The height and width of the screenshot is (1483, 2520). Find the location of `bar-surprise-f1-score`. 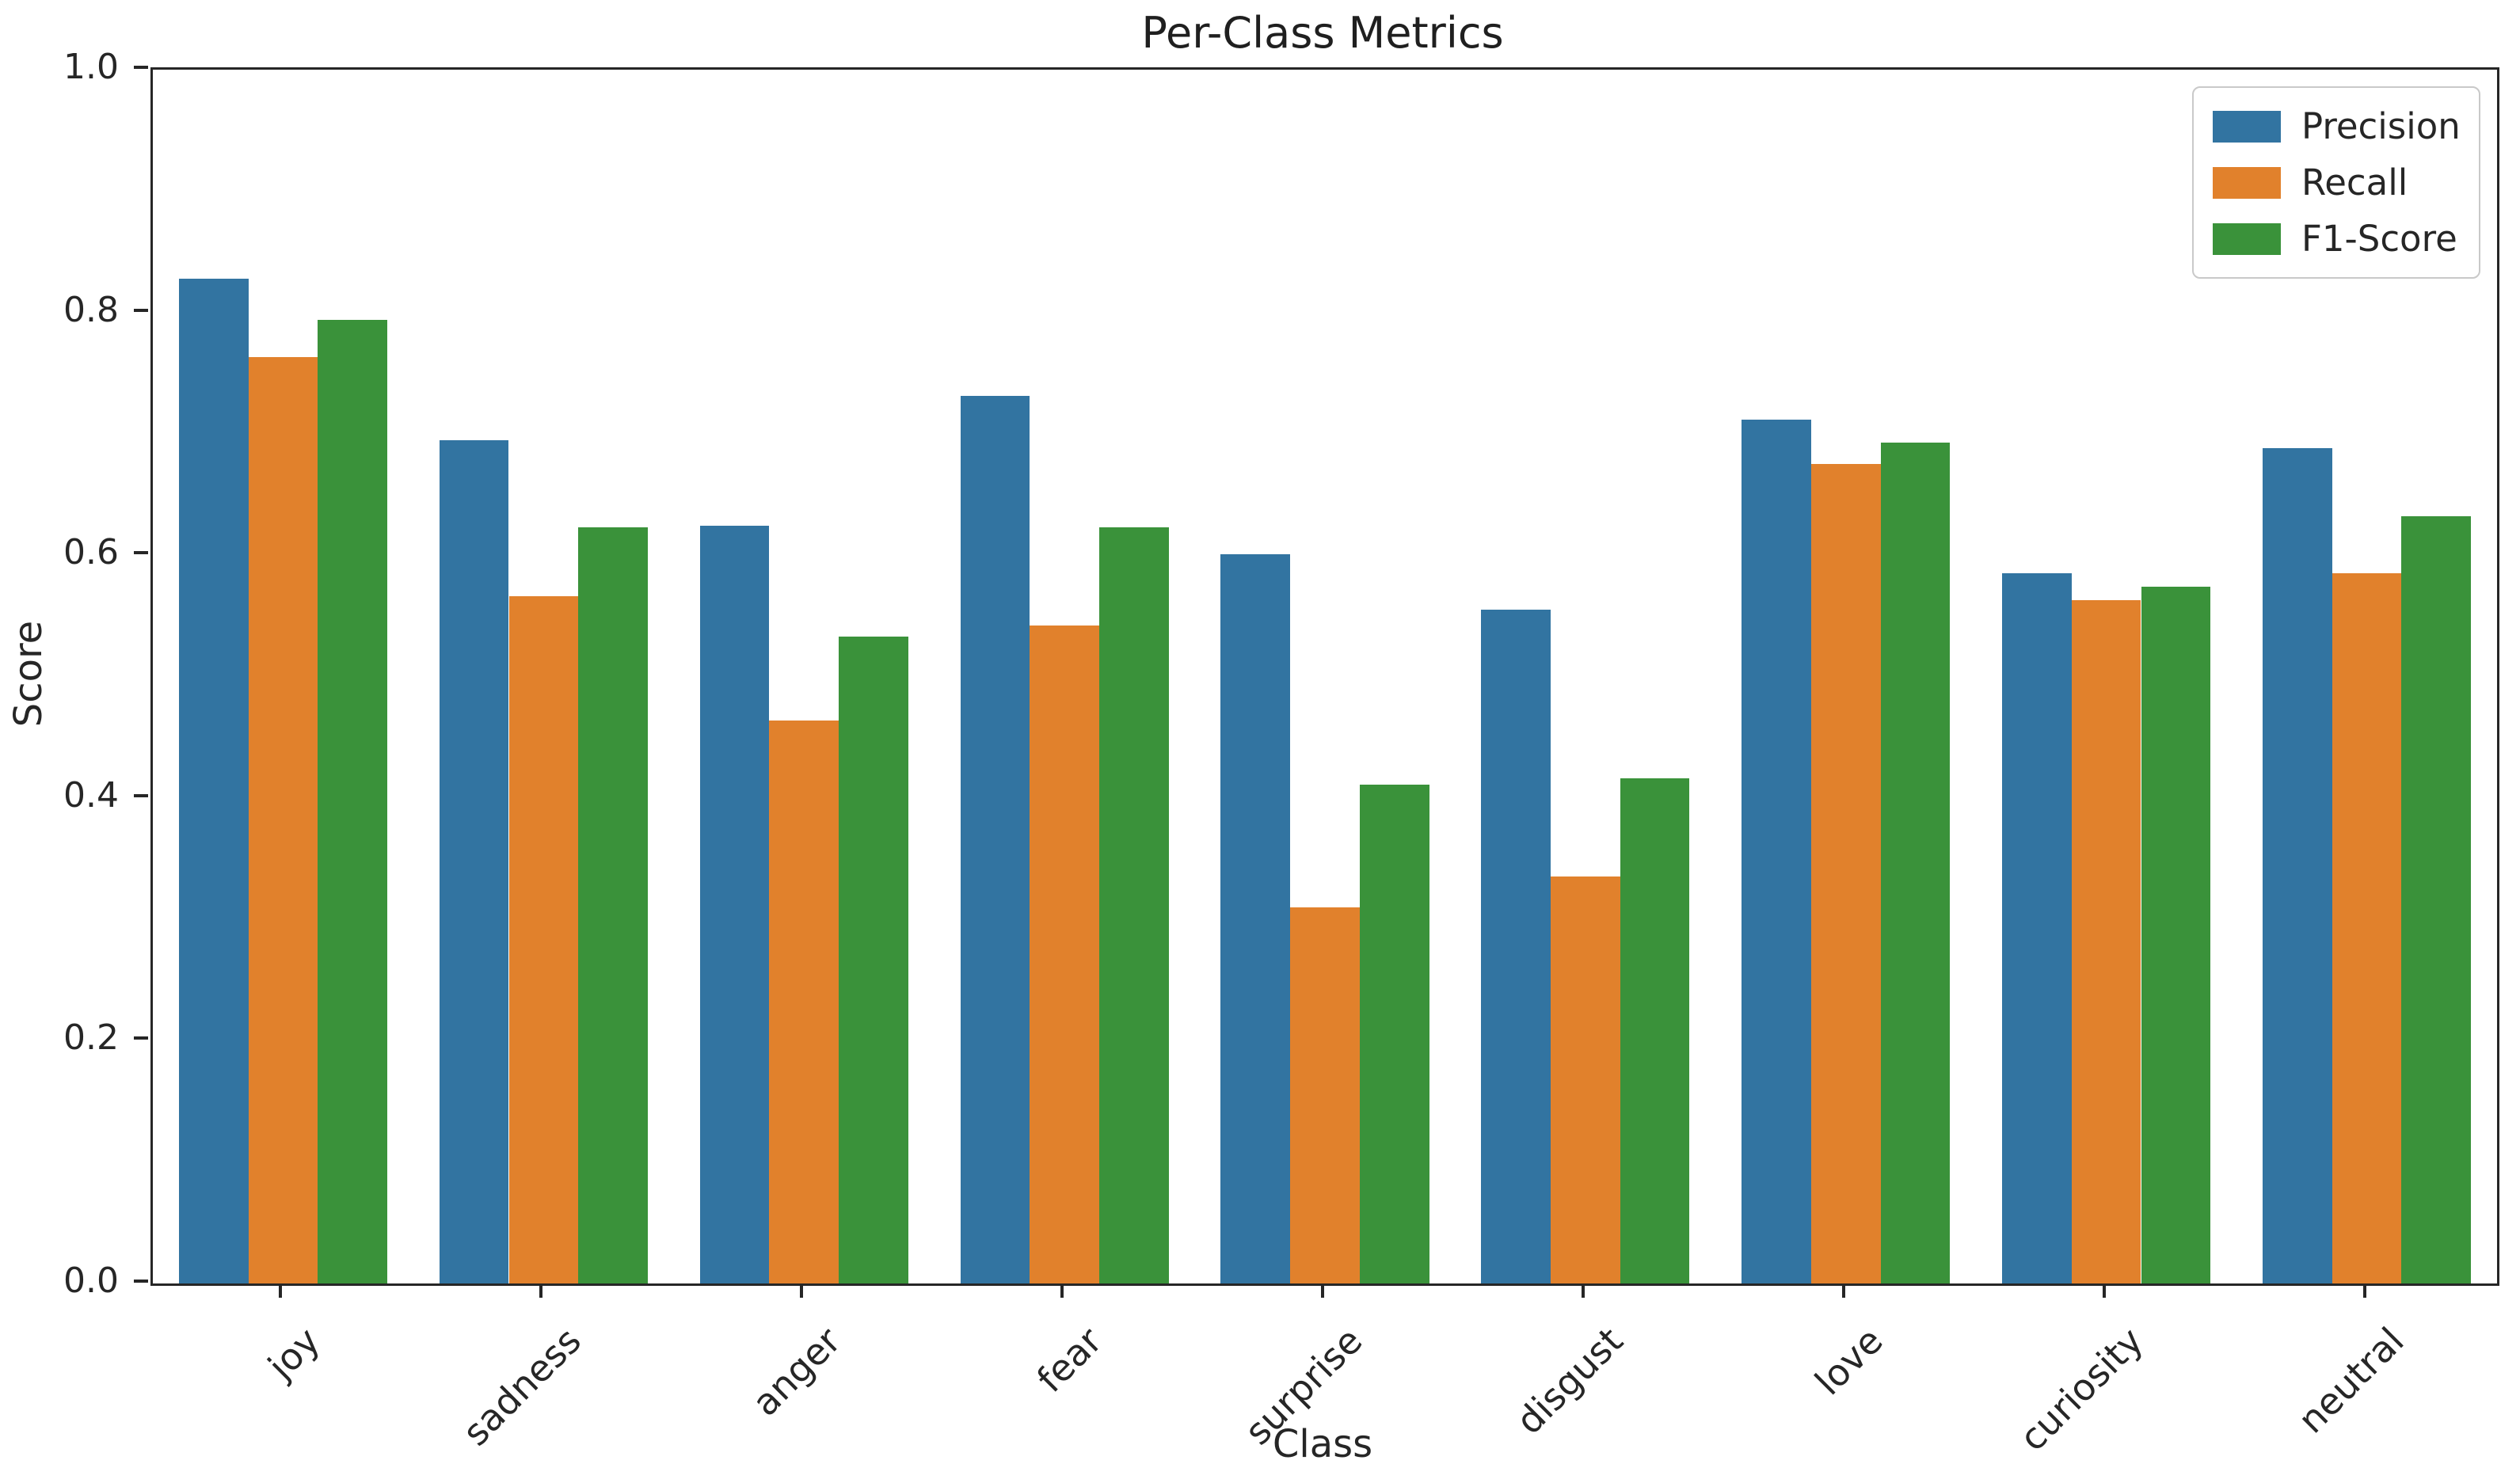

bar-surprise-f1-score is located at coordinates (1394, 1033).